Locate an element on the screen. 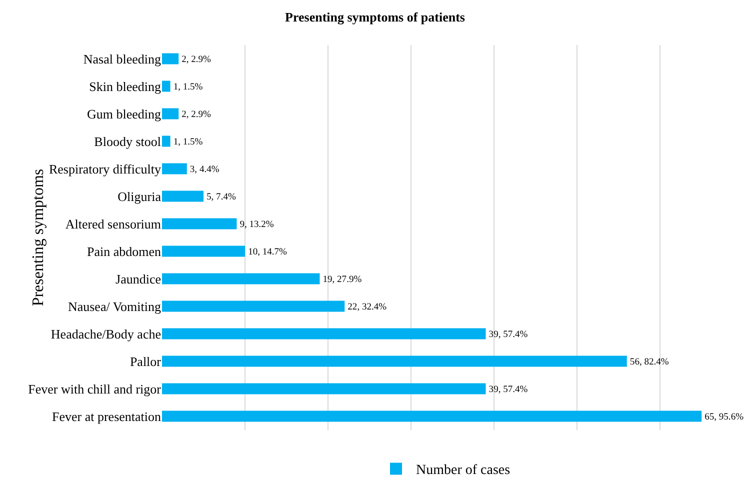 The width and height of the screenshot is (750, 497). data-label: 3, 4.4% is located at coordinates (205, 170).